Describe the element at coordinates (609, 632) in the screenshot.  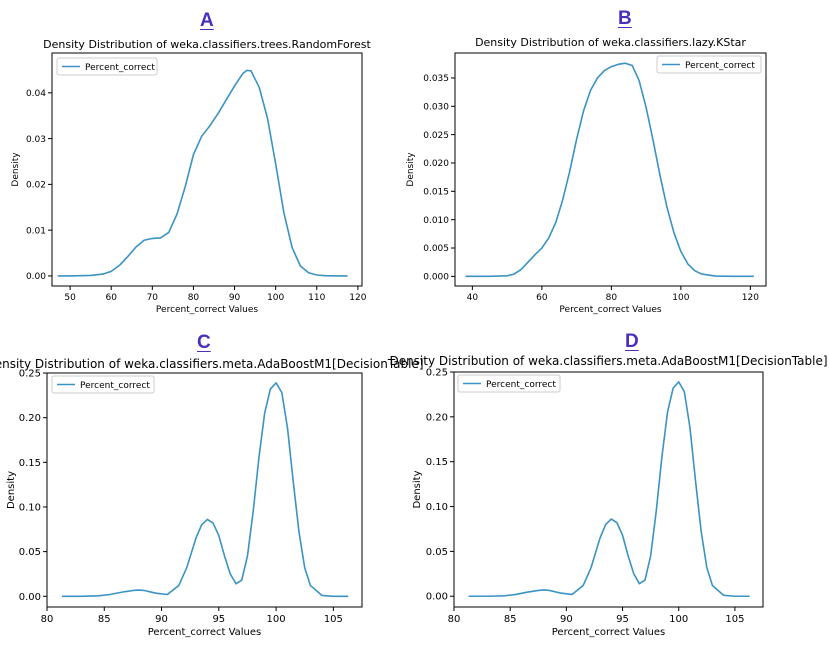
I see `chart-4-xlabel: Percent_correct Values` at that location.